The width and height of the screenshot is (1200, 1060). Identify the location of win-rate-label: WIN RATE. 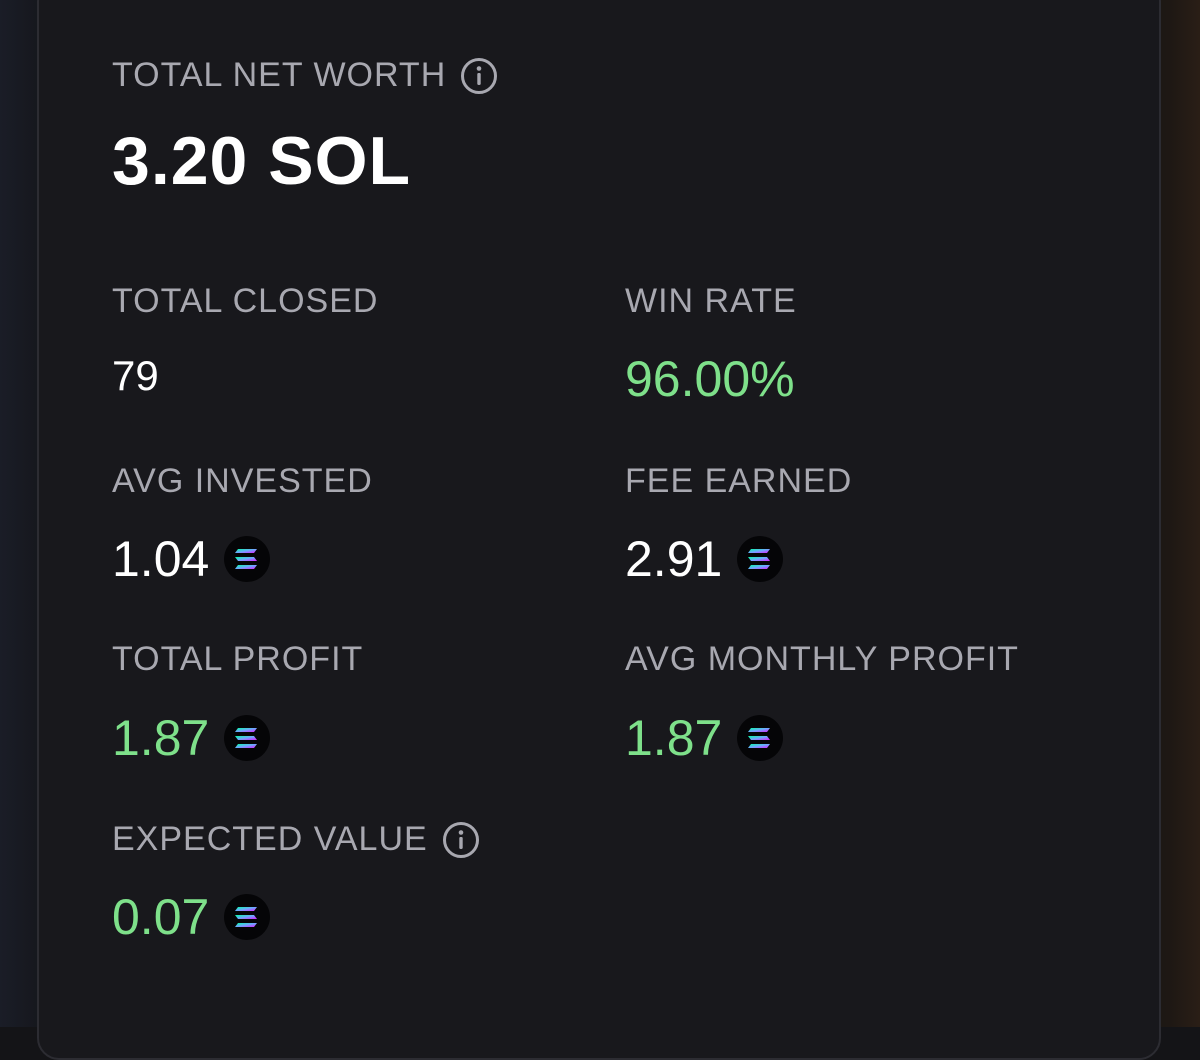
(711, 301).